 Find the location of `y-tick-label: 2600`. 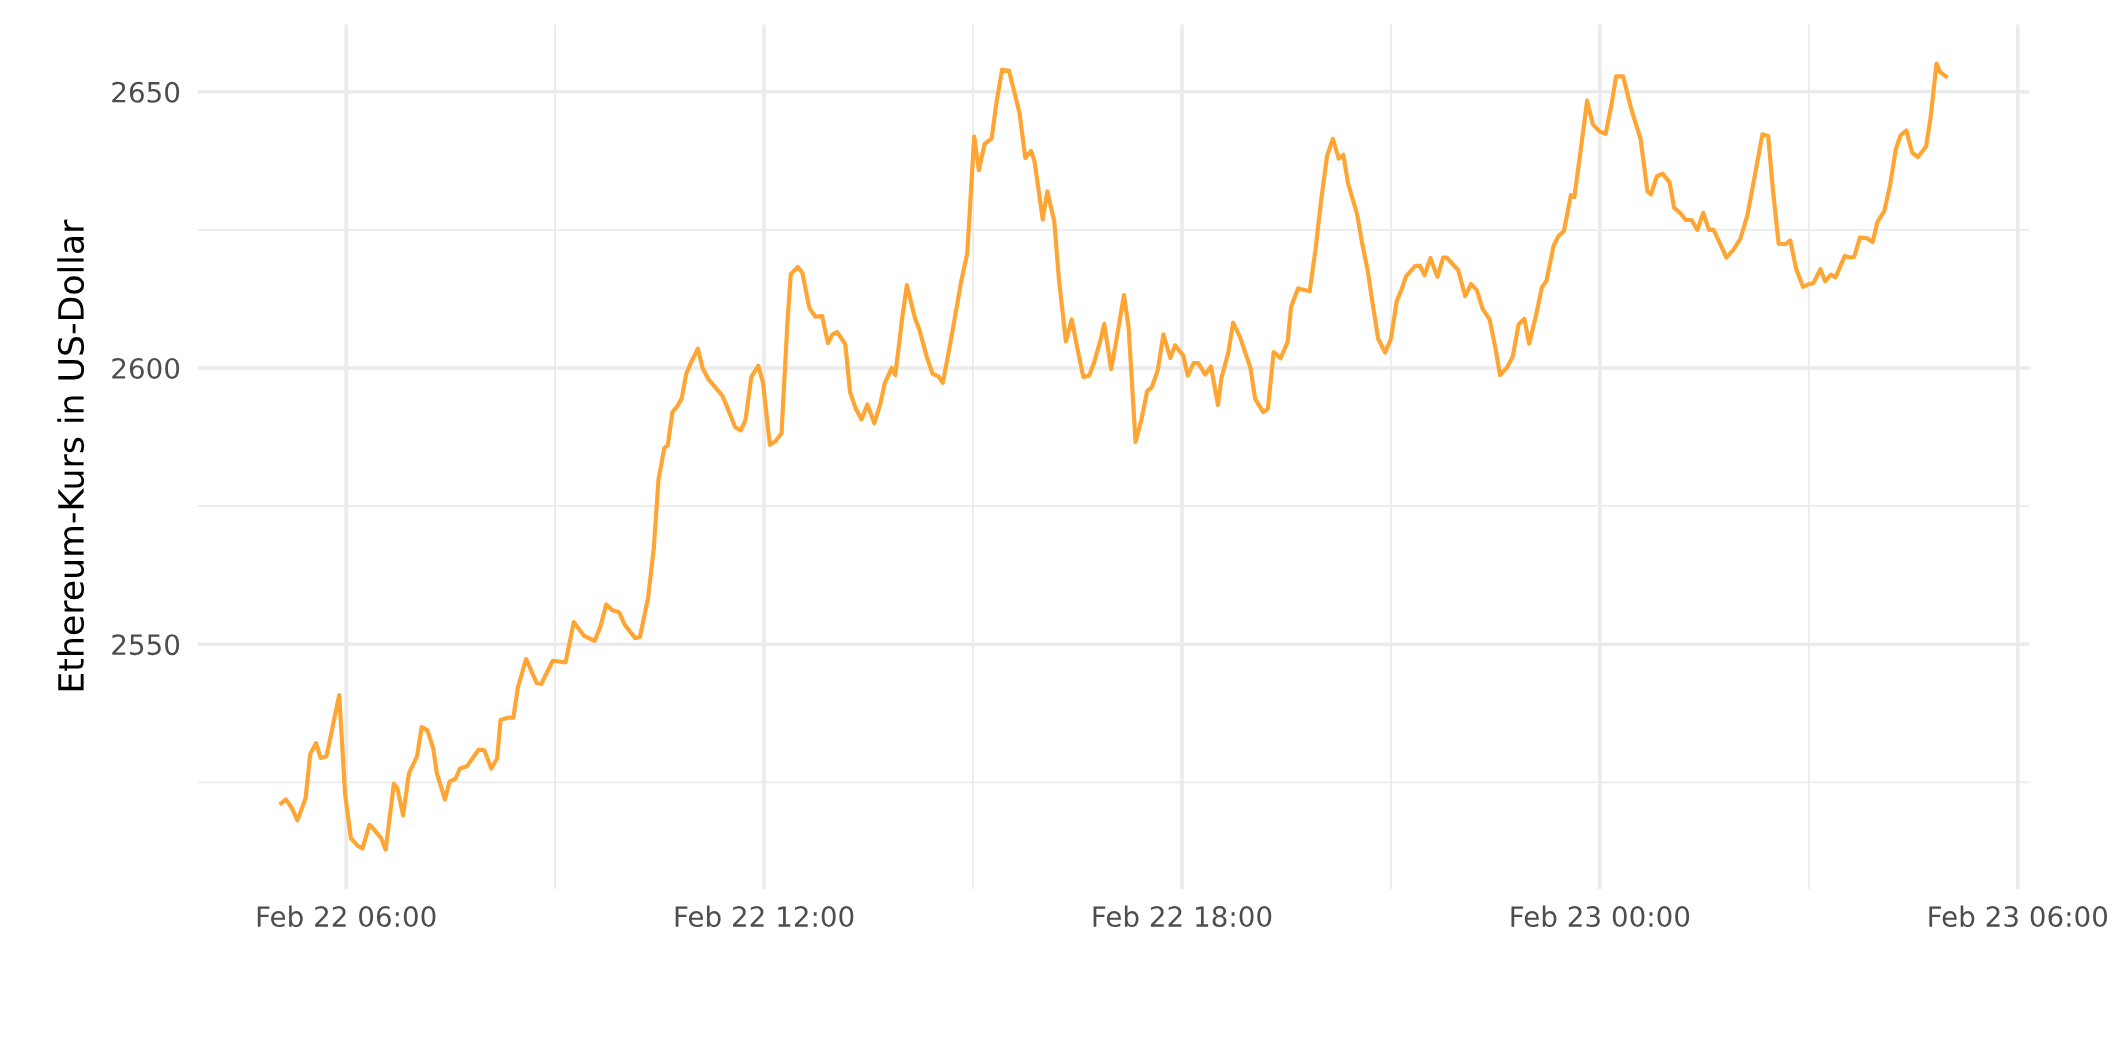

y-tick-label: 2600 is located at coordinates (146, 368).